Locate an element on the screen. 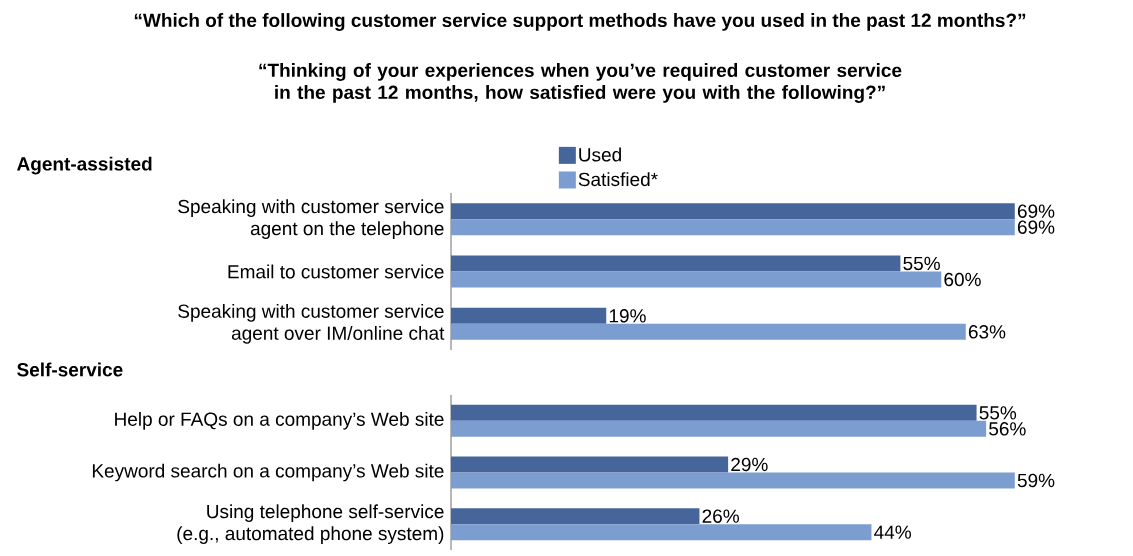 Image resolution: width=1133 pixels, height=556 pixels. data-label: 60% is located at coordinates (962, 279).